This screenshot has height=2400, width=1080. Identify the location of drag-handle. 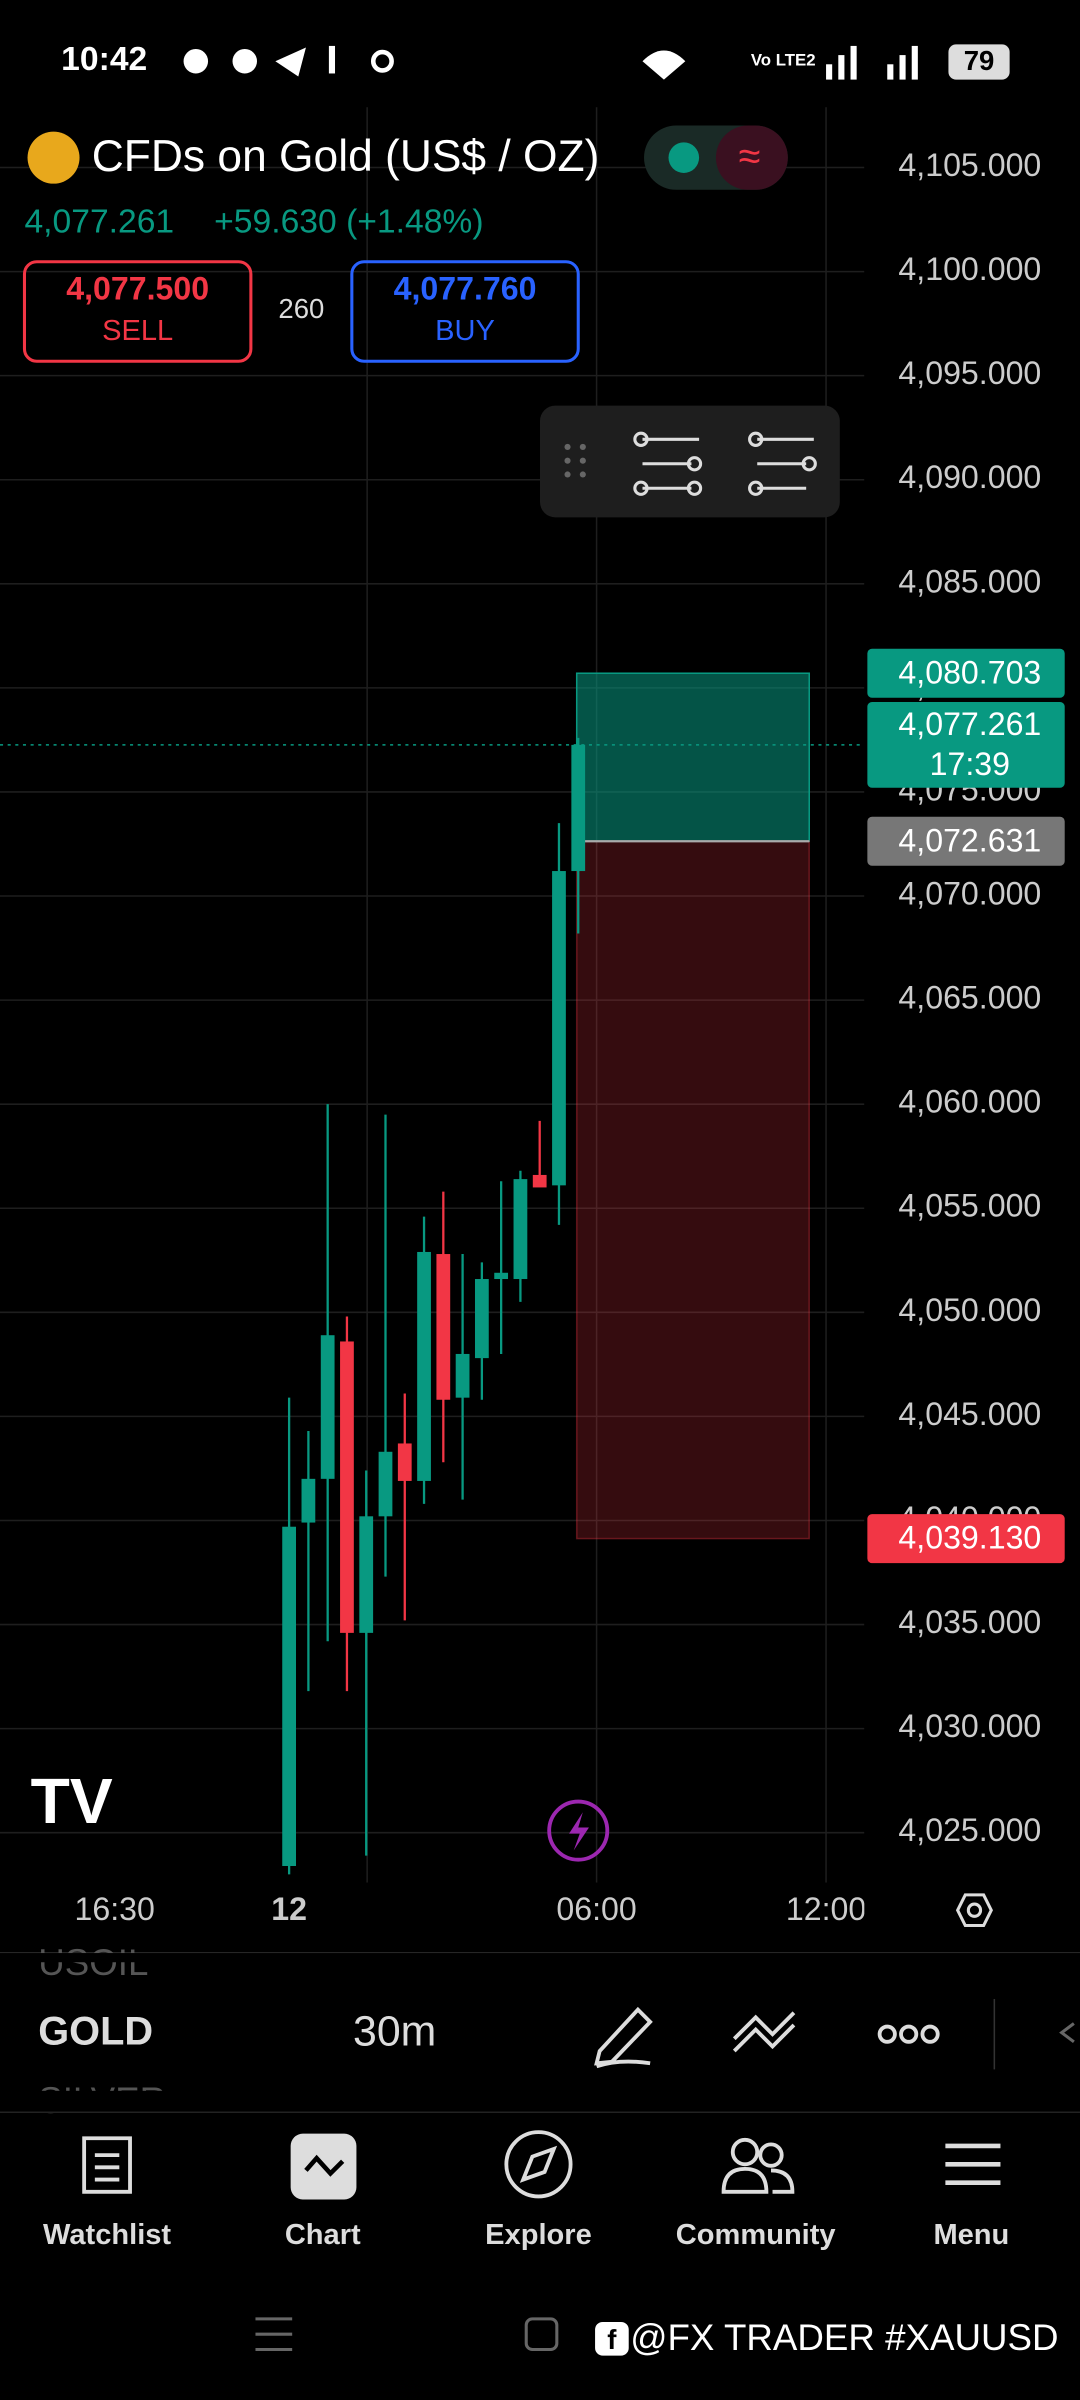
(575, 460).